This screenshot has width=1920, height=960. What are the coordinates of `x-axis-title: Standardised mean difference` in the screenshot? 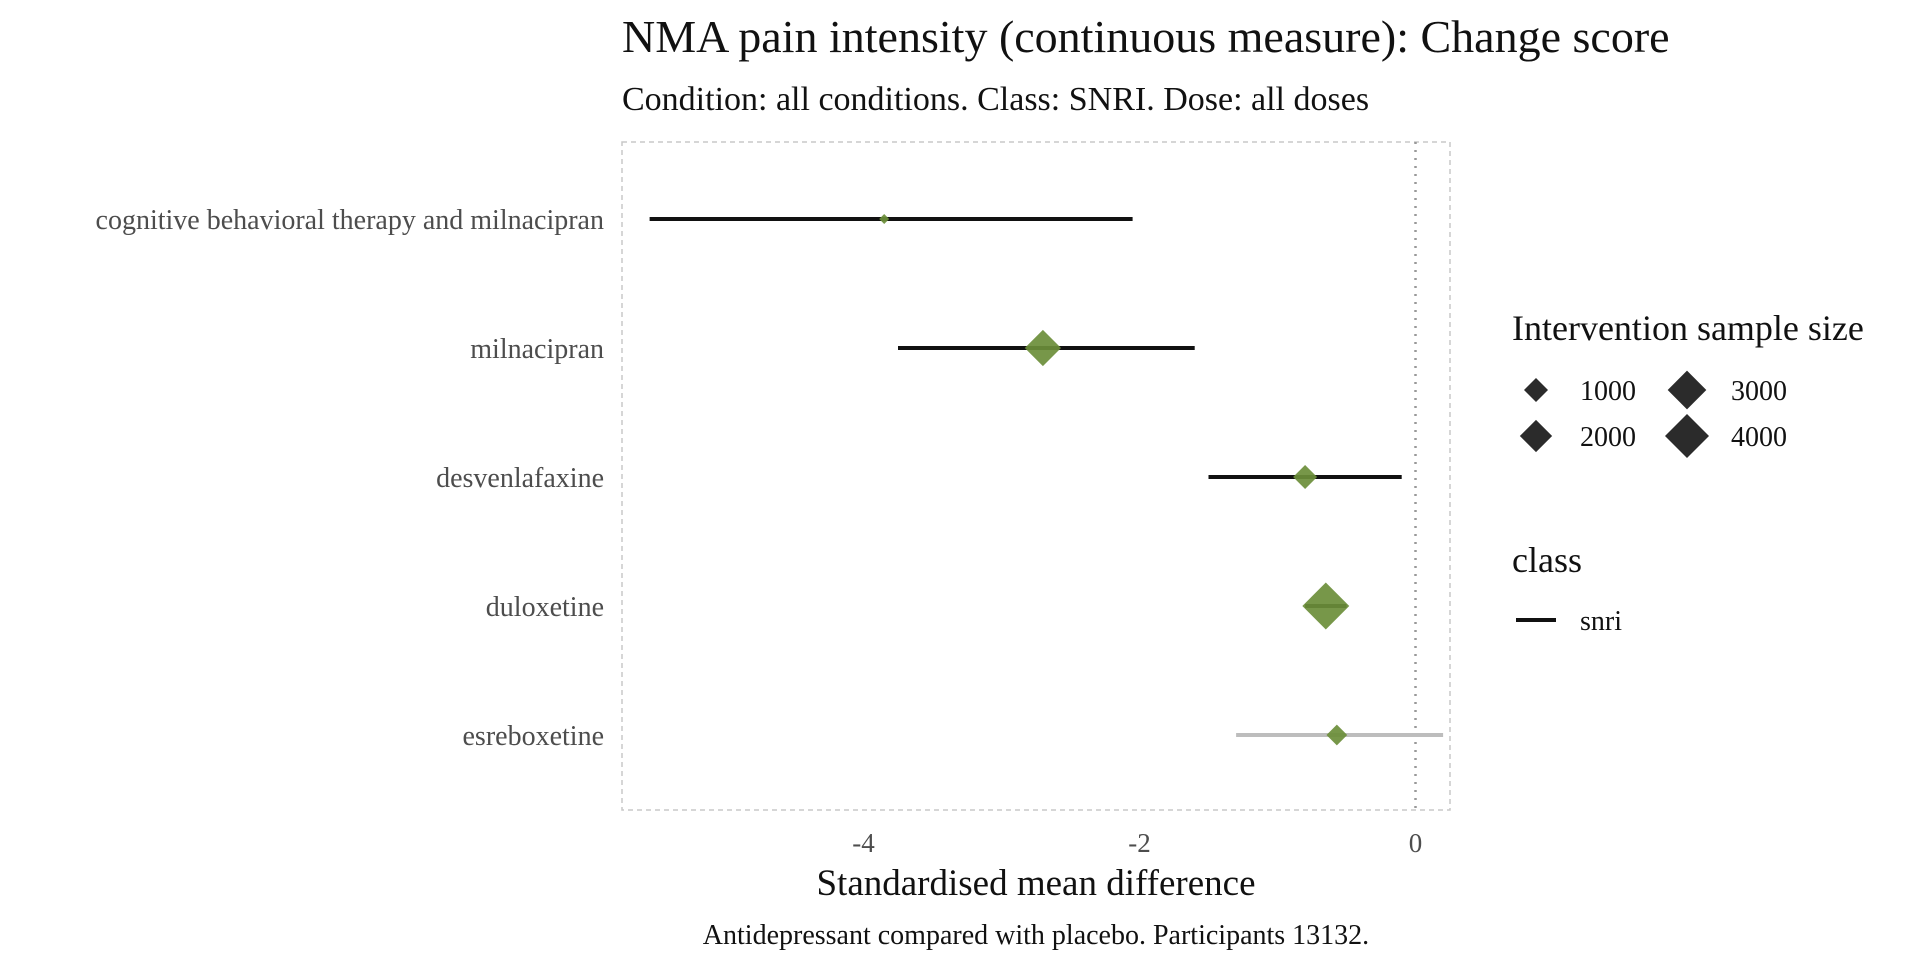 It's located at (1035, 883).